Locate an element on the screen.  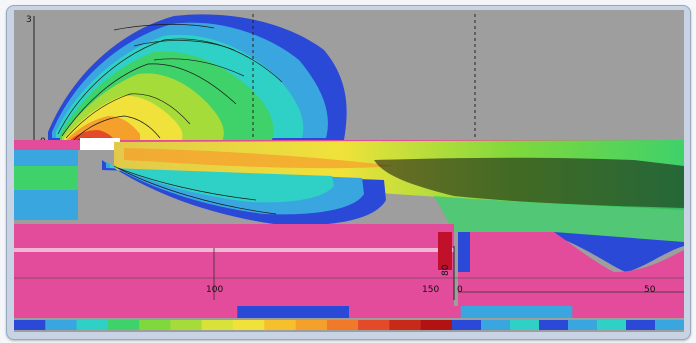
magenta-region-right is located at coordinates (571, 271).